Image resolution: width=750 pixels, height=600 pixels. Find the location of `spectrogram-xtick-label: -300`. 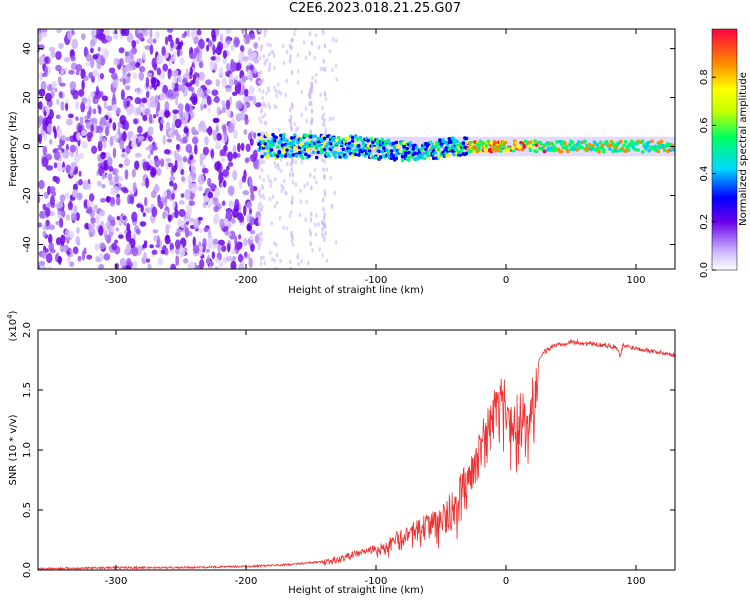

spectrogram-xtick-label: -300 is located at coordinates (116, 280).